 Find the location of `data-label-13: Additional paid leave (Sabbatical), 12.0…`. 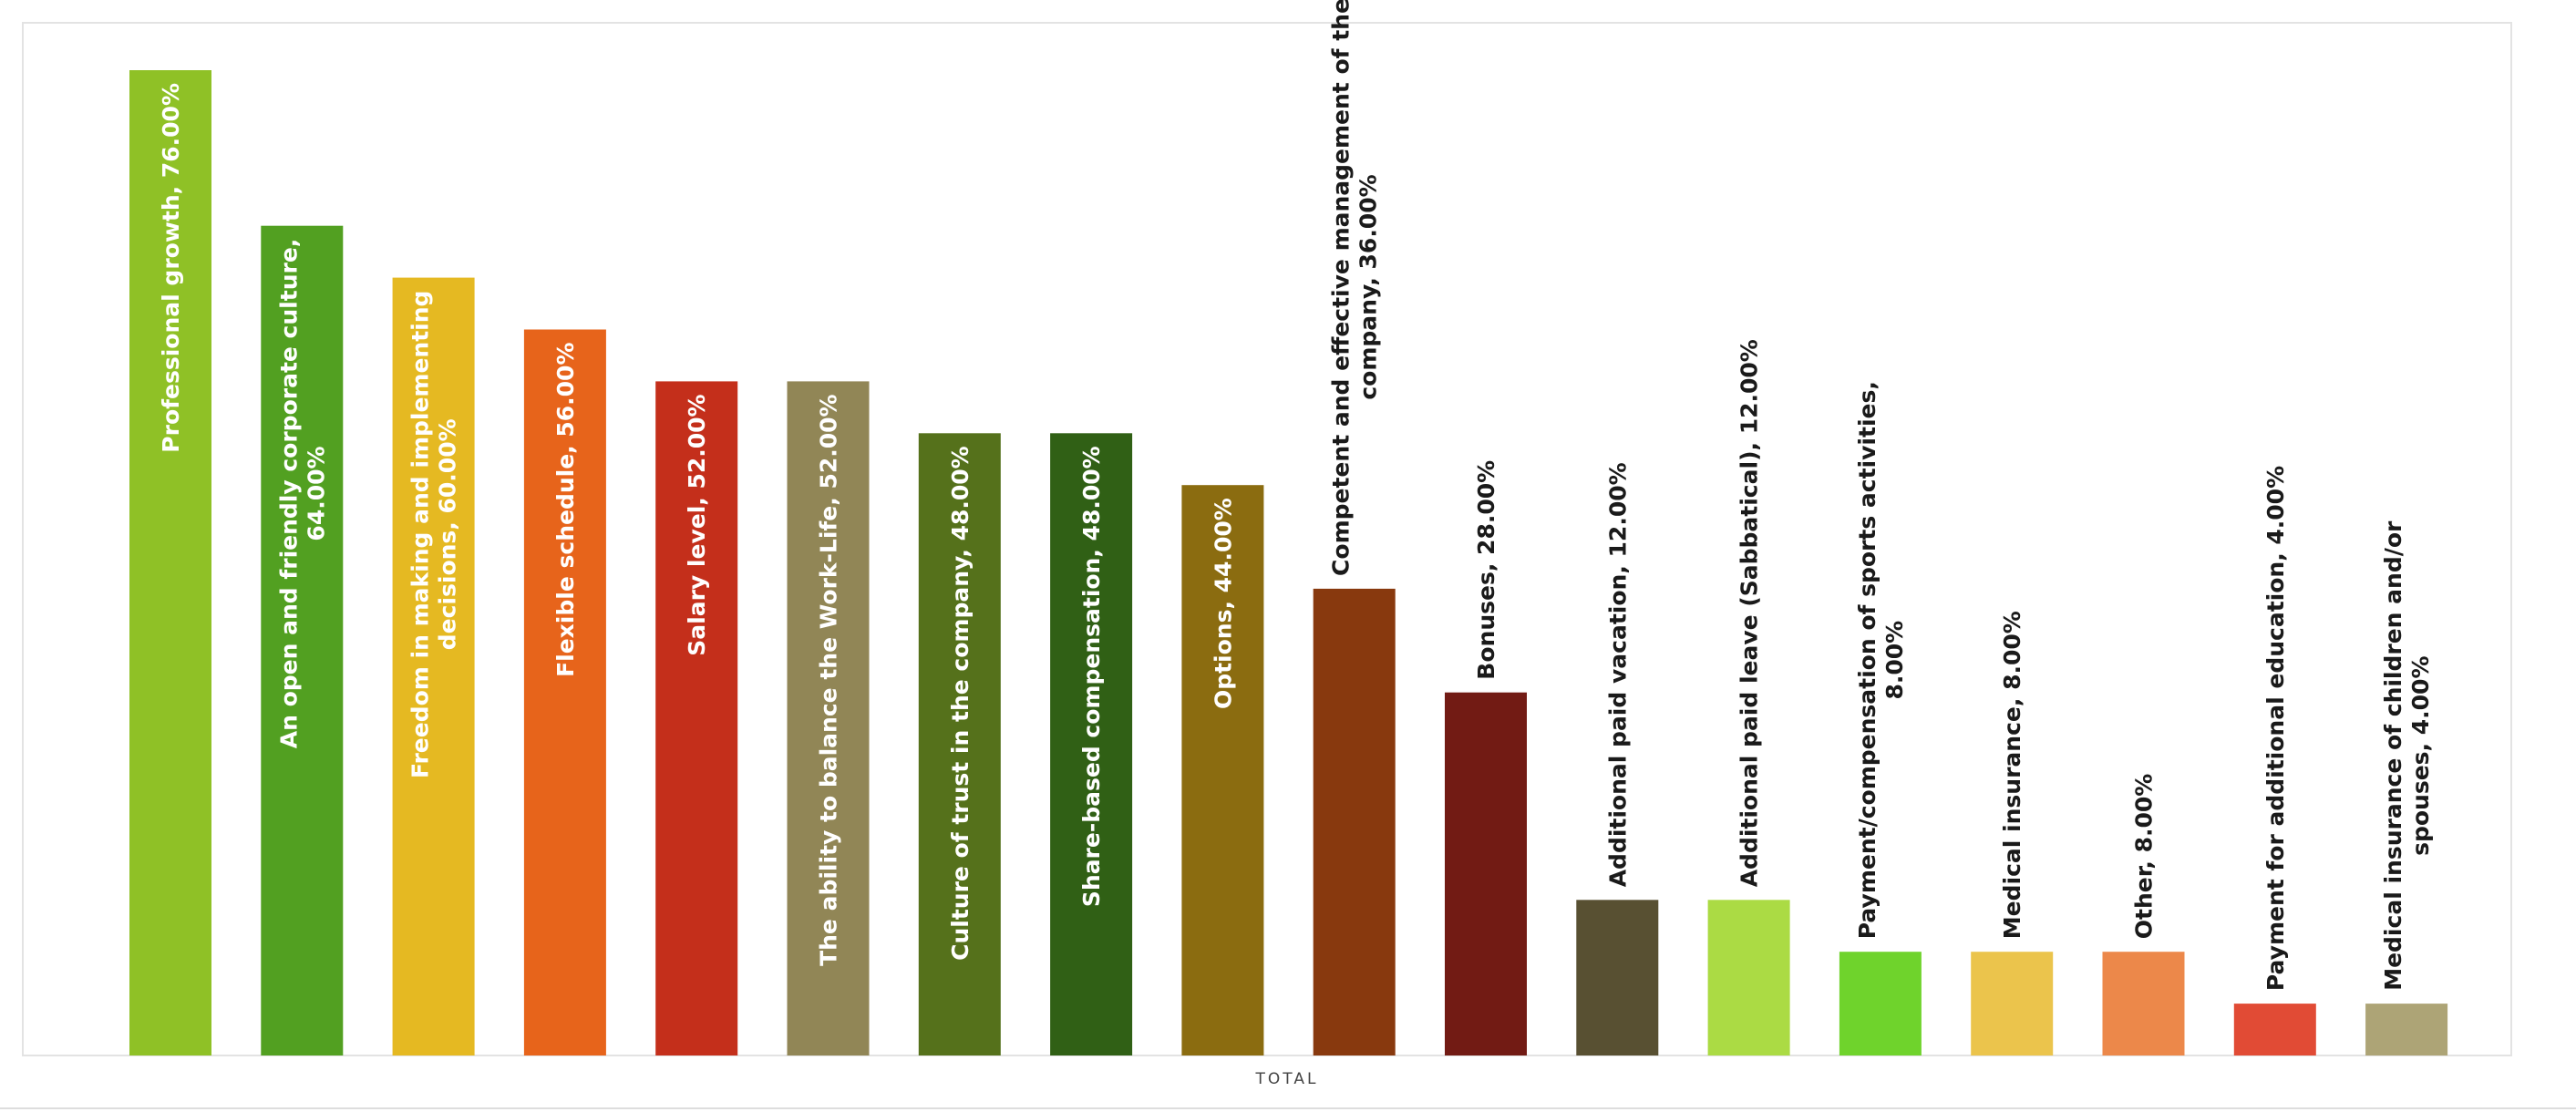

data-label-13: Additional paid leave (Sabbatical), 12.0… is located at coordinates (1749, 613).